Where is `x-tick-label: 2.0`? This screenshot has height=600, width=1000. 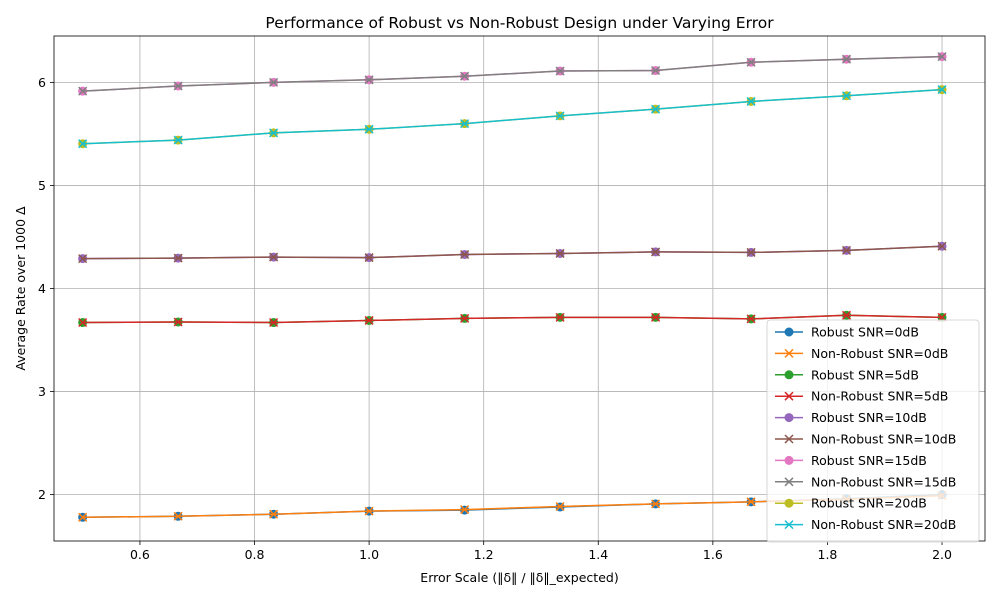 x-tick-label: 2.0 is located at coordinates (942, 554).